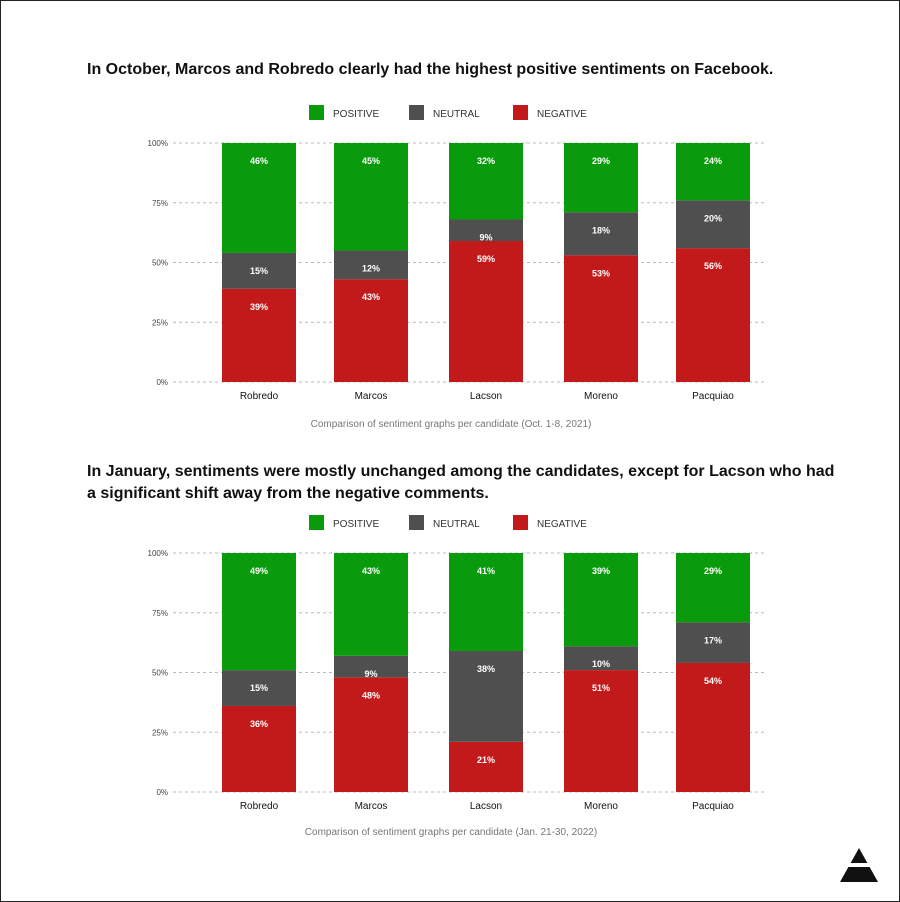  What do you see at coordinates (486, 760) in the screenshot?
I see `bar-value-label: 21%` at bounding box center [486, 760].